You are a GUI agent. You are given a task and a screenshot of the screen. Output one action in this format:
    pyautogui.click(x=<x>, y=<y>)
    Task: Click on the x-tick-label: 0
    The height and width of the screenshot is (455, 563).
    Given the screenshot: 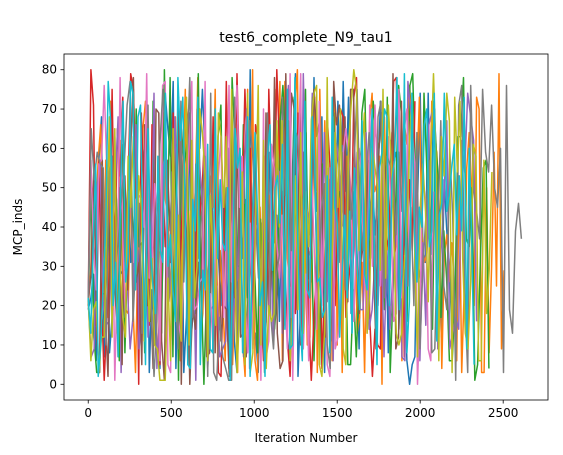 What is the action you would take?
    pyautogui.click(x=88, y=413)
    